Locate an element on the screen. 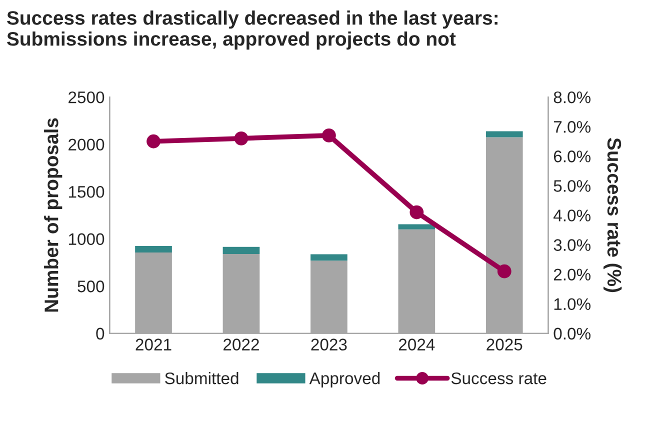 The image size is (645, 422). legend-label: Success rate is located at coordinates (498, 378).